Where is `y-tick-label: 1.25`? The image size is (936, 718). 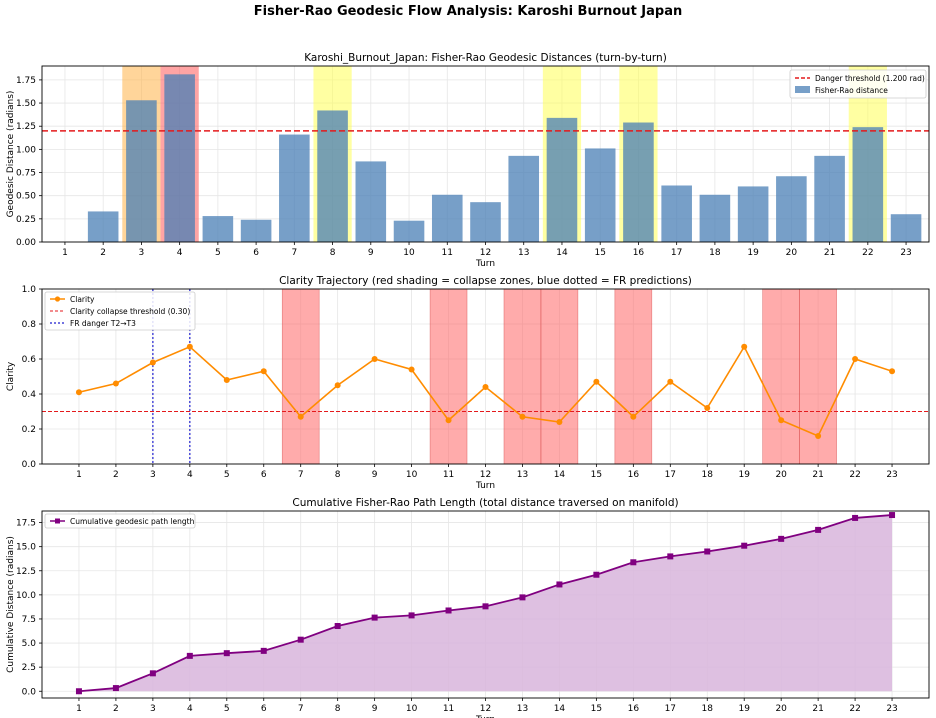
y-tick-label: 1.25 is located at coordinates (26, 127).